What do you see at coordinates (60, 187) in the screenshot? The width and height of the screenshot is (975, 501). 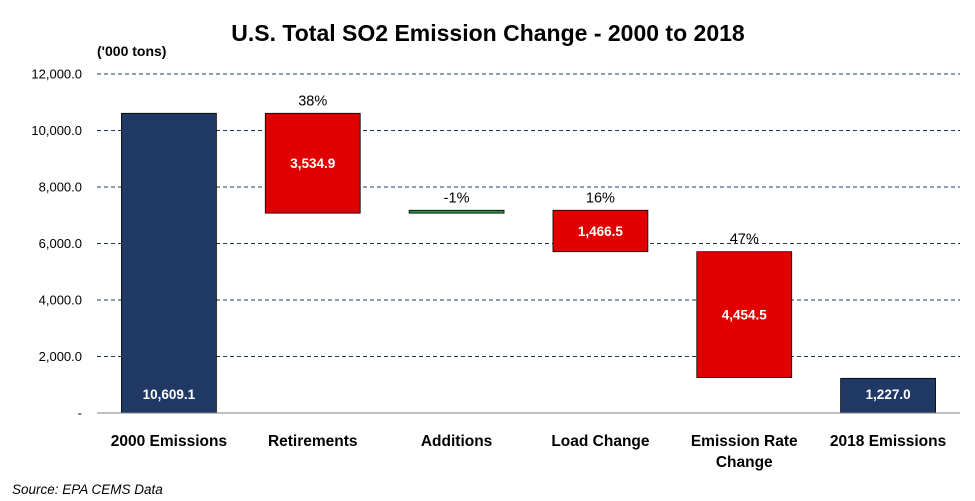 I see `y-tick-label-4: 8,000.0` at bounding box center [60, 187].